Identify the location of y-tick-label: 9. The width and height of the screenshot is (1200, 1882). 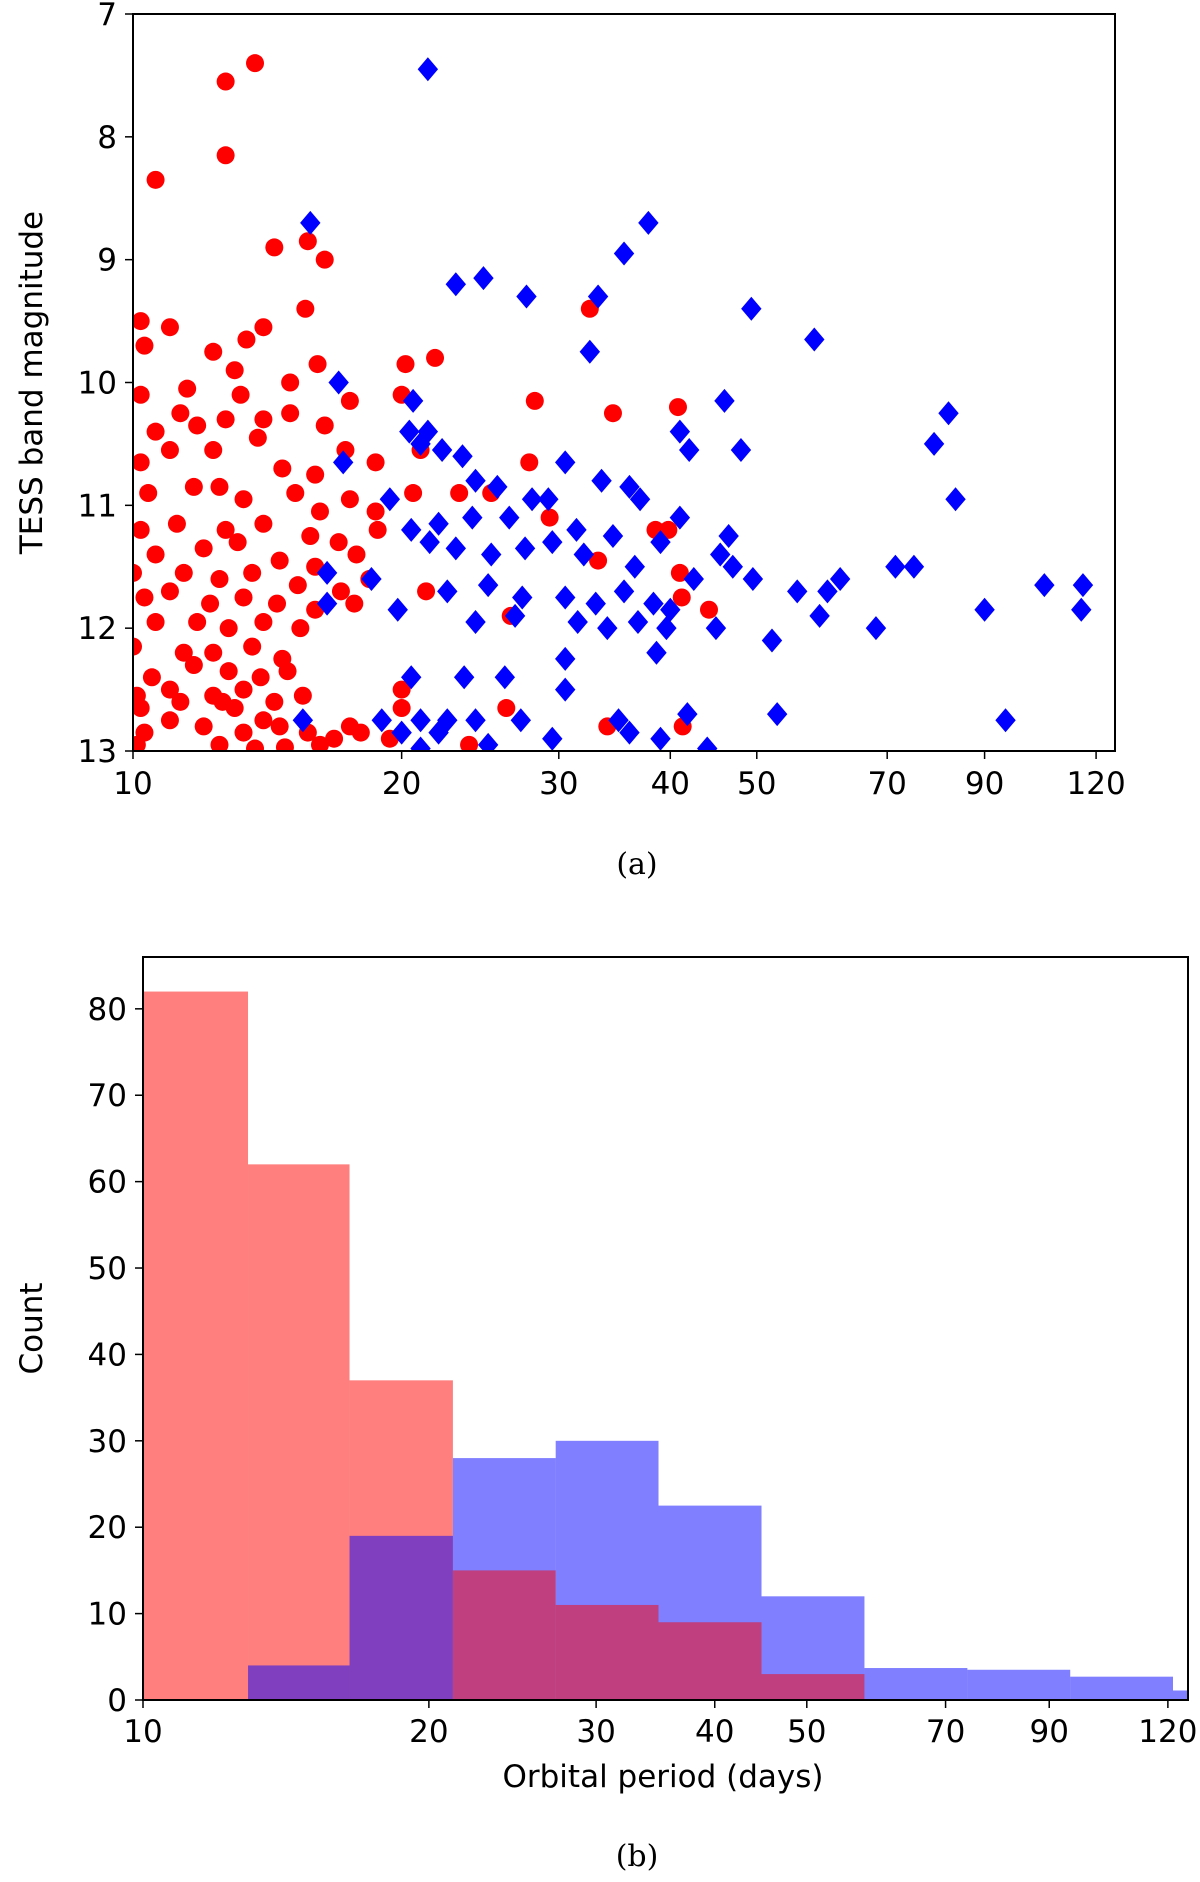
(107, 261).